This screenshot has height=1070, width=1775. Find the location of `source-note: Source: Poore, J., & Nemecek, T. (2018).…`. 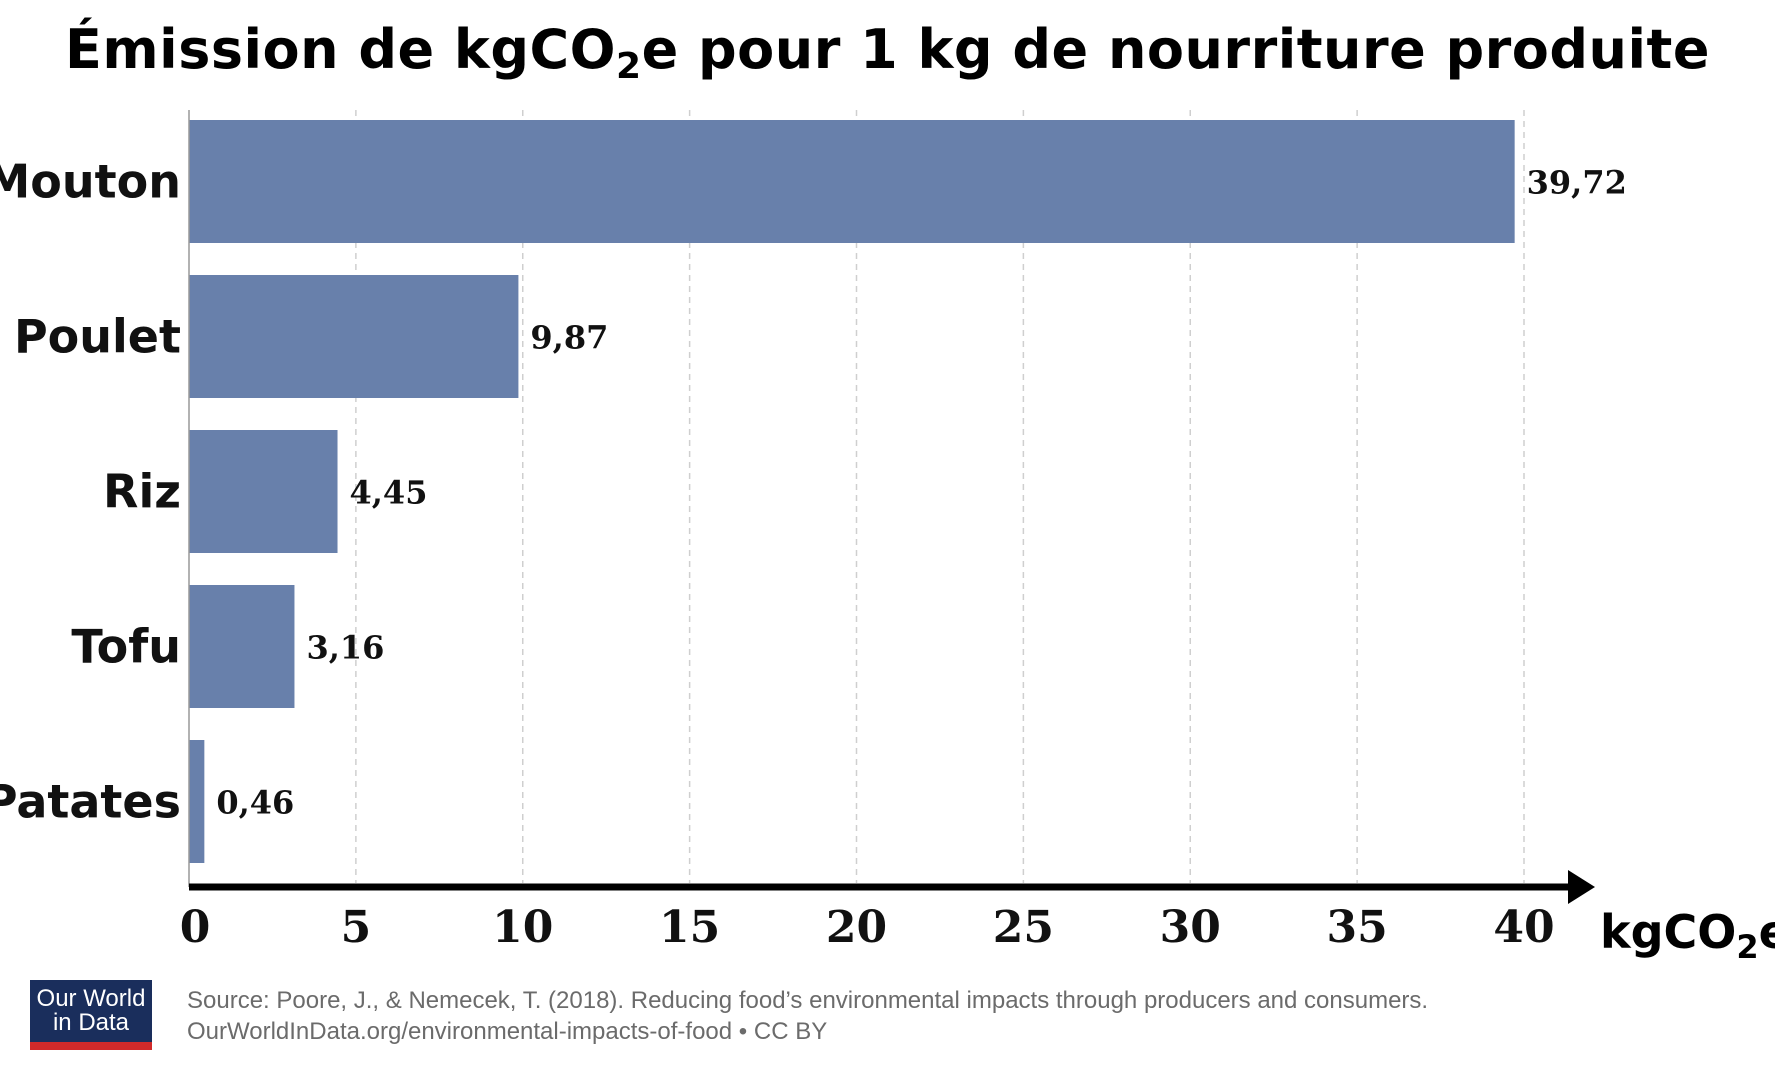

source-note: Source: Poore, J., & Nemecek, T. (2018).… is located at coordinates (807, 1016).